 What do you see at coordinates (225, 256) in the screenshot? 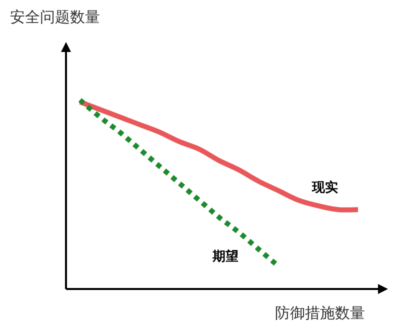
I see `series-label: 期望` at bounding box center [225, 256].